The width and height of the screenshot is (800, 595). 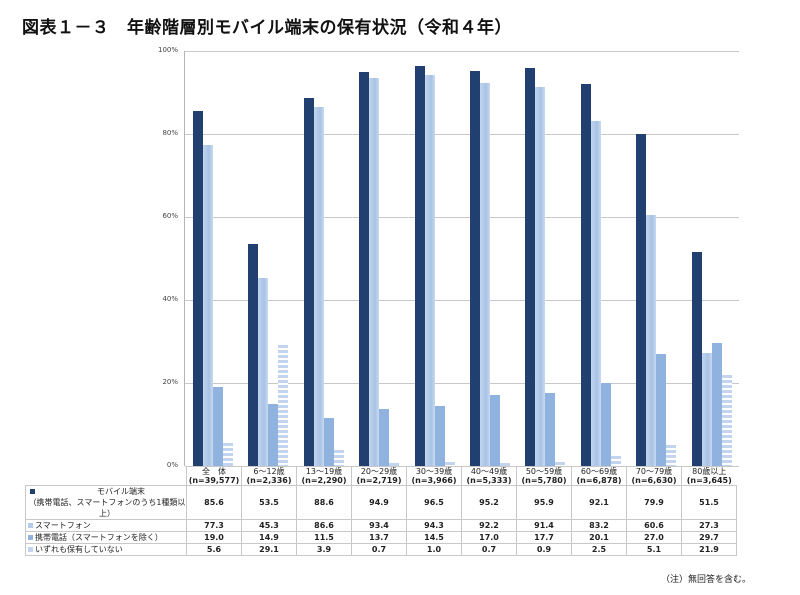 What do you see at coordinates (324, 549) in the screenshot?
I see `table-cell: 3.9` at bounding box center [324, 549].